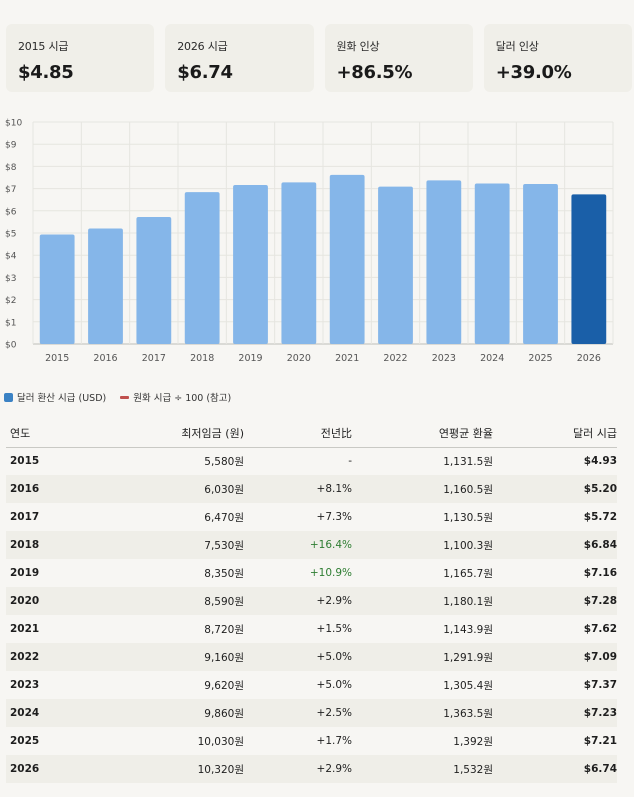  What do you see at coordinates (422, 657) in the screenshot?
I see `cell-fx: 1,291.9원` at bounding box center [422, 657].